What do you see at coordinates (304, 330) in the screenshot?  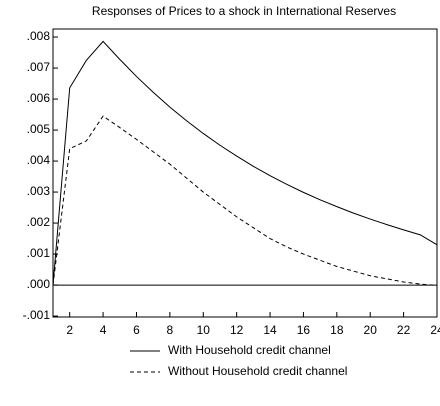 I see `x-tick-label: 16` at bounding box center [304, 330].